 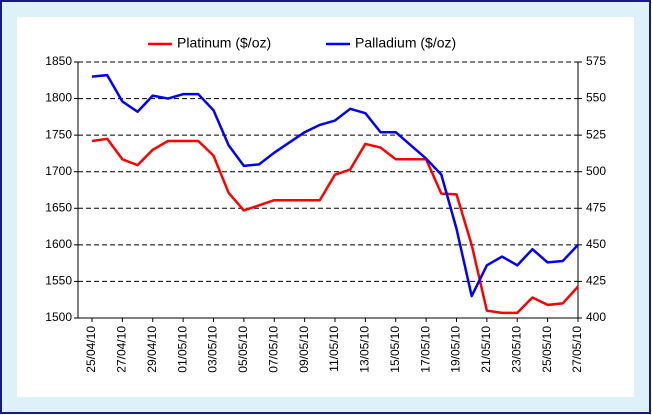 What do you see at coordinates (365, 349) in the screenshot?
I see `x-tick-label: 13/05/10` at bounding box center [365, 349].